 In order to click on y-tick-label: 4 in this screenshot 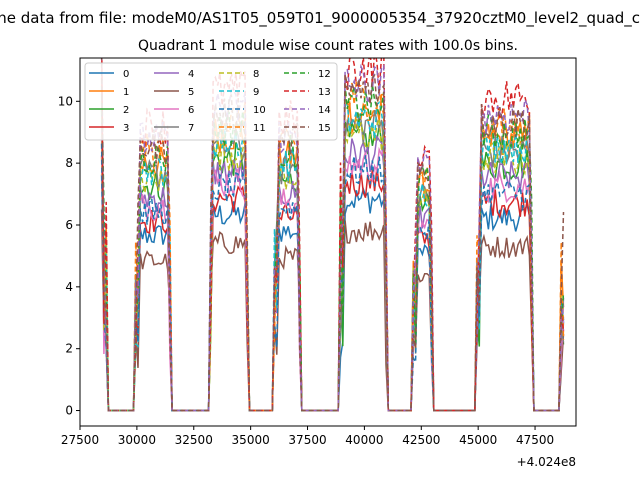, I will do `click(69, 287)`.